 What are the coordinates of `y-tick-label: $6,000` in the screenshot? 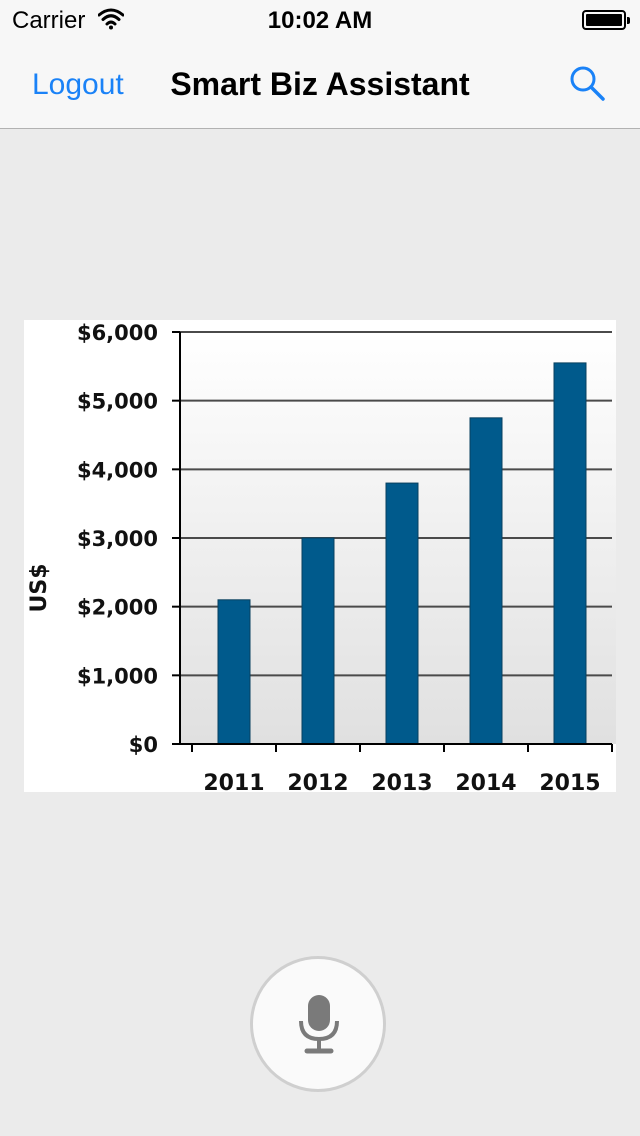 It's located at (117, 333).